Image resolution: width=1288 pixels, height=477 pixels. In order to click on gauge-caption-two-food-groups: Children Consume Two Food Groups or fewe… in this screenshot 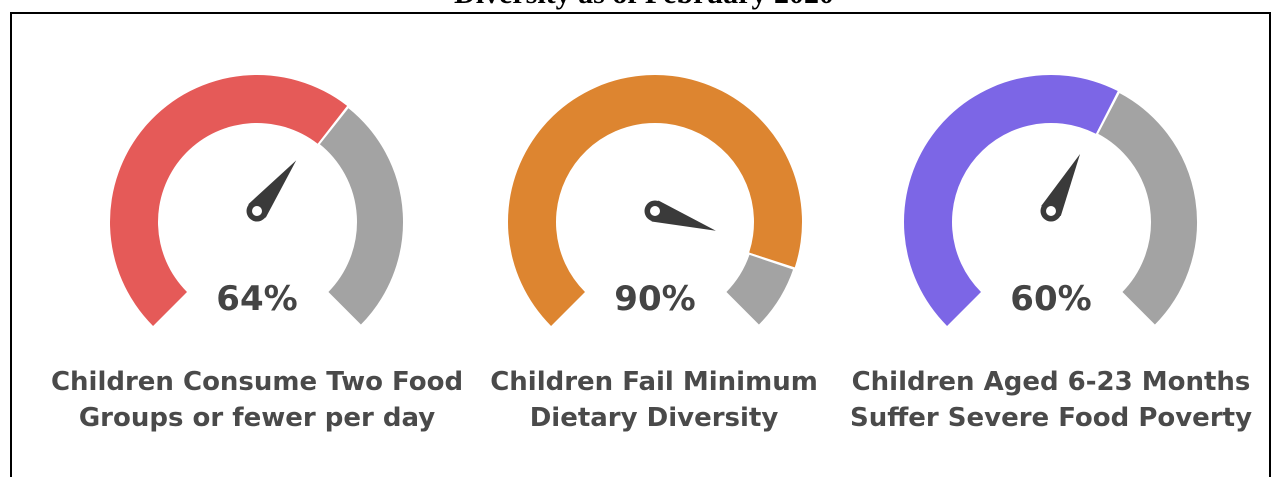, I will do `click(257, 400)`.